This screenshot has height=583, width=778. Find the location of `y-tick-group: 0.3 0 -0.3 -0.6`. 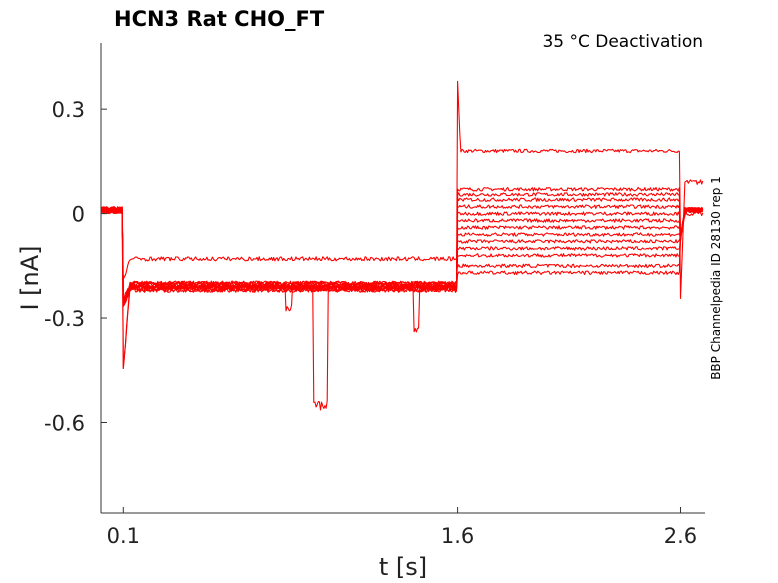

y-tick-group: 0.3 0 -0.3 -0.6 is located at coordinates (75, 266).